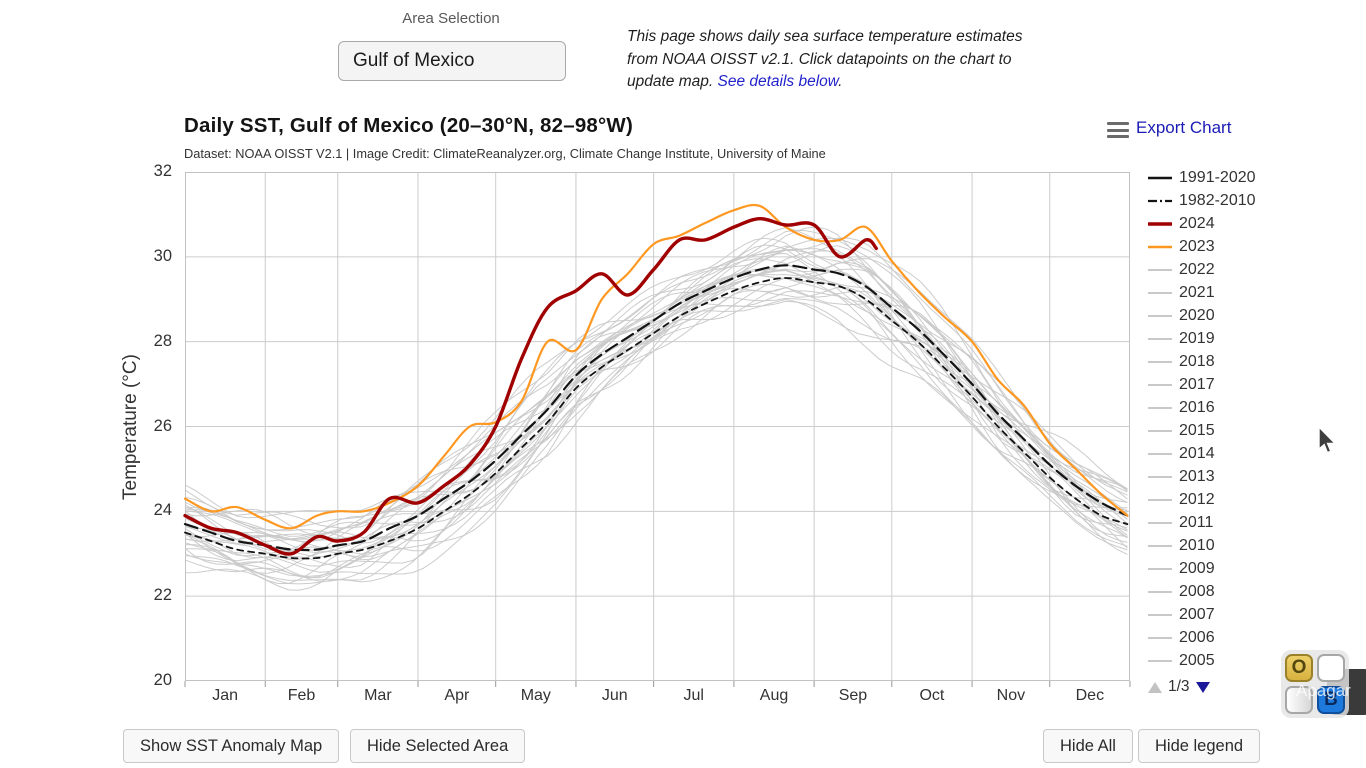 The height and width of the screenshot is (768, 1366). I want to click on x-tick-label: Nov, so click(1011, 695).